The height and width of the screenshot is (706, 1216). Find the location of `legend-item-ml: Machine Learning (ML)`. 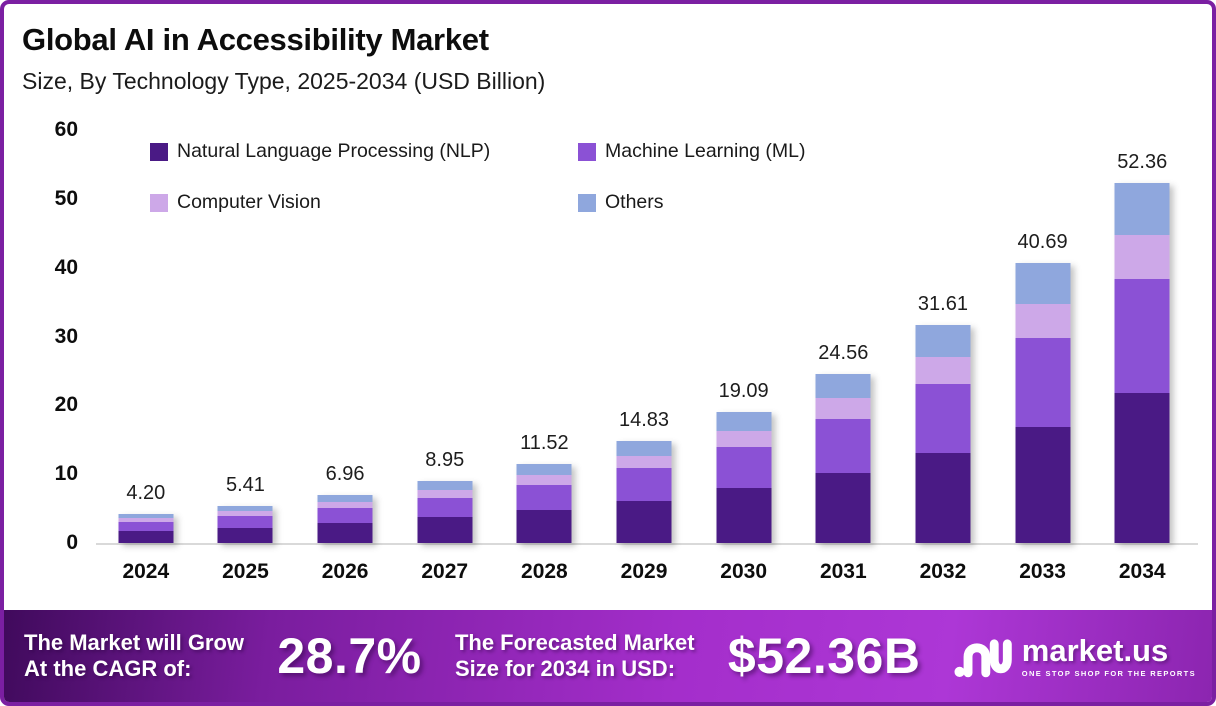

legend-item-ml: Machine Learning (ML) is located at coordinates (692, 151).